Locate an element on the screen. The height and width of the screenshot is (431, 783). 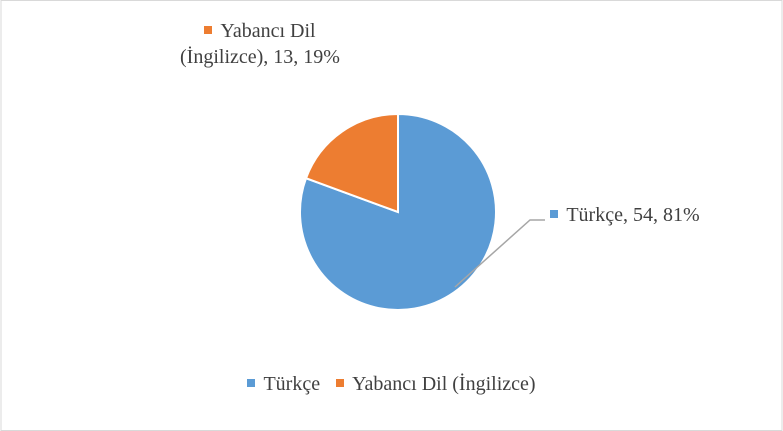
legend: Türkçe Yabancı Dil (İngilizce) is located at coordinates (391, 384).